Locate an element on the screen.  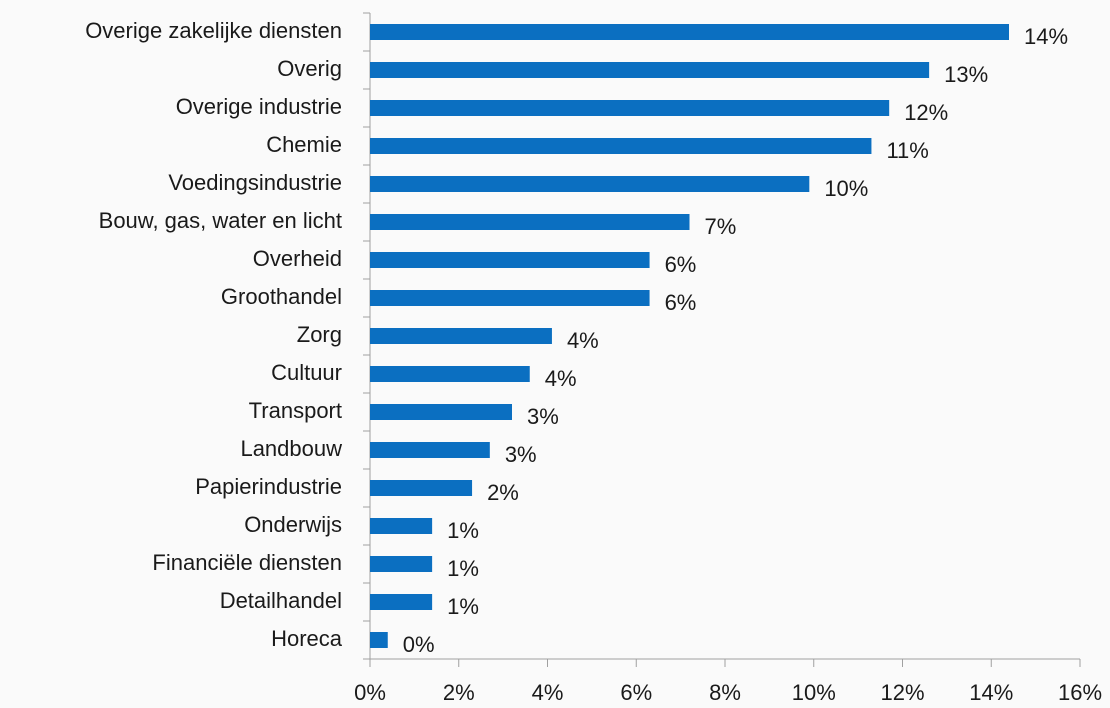
y-tick-label: Financiële diensten is located at coordinates (247, 562).